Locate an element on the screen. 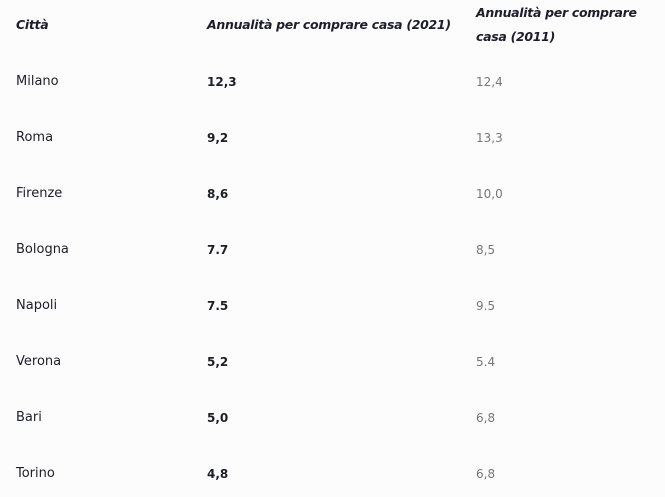 This screenshot has width=665, height=497. value-2011-cell: 8,5 is located at coordinates (486, 250).